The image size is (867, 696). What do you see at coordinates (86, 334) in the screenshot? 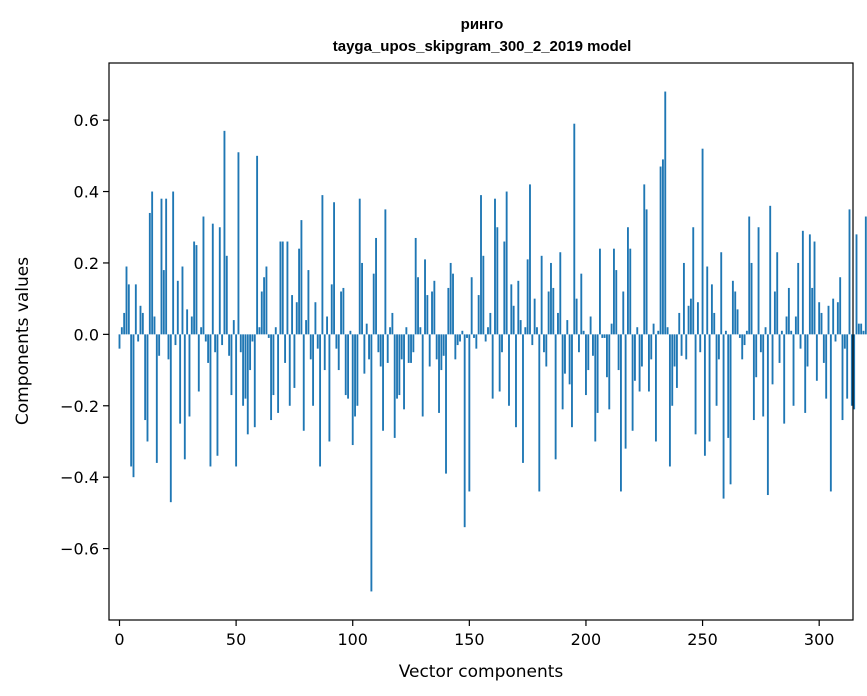
I see `y-tick-label: 0.0` at bounding box center [86, 334].